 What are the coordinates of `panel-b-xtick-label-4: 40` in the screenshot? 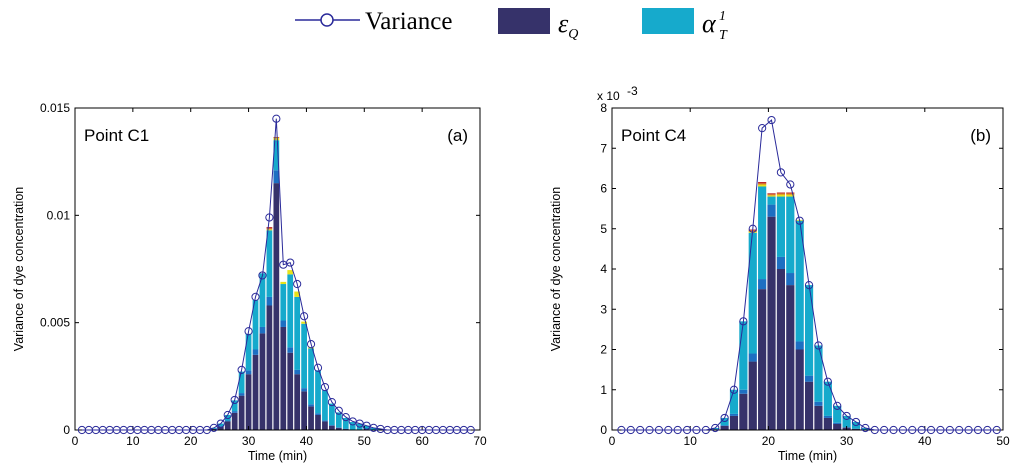 It's located at (925, 441).